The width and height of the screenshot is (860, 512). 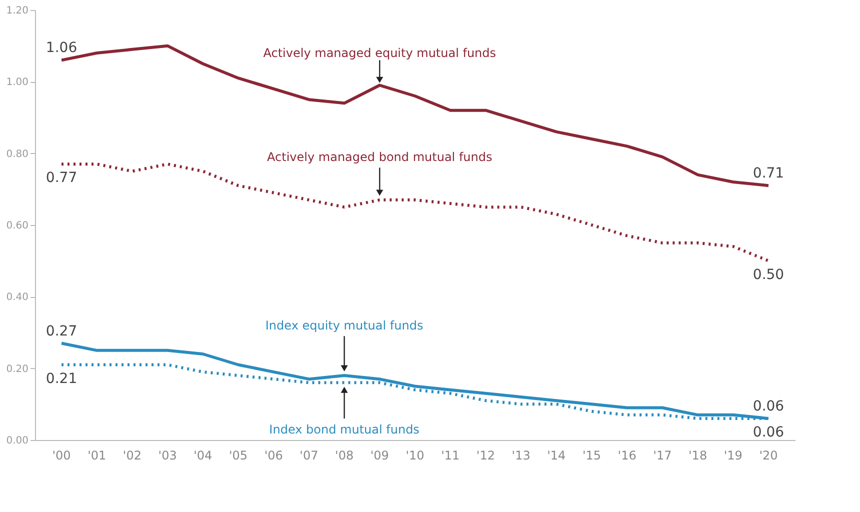 I want to click on data-label: 0.21, so click(x=62, y=378).